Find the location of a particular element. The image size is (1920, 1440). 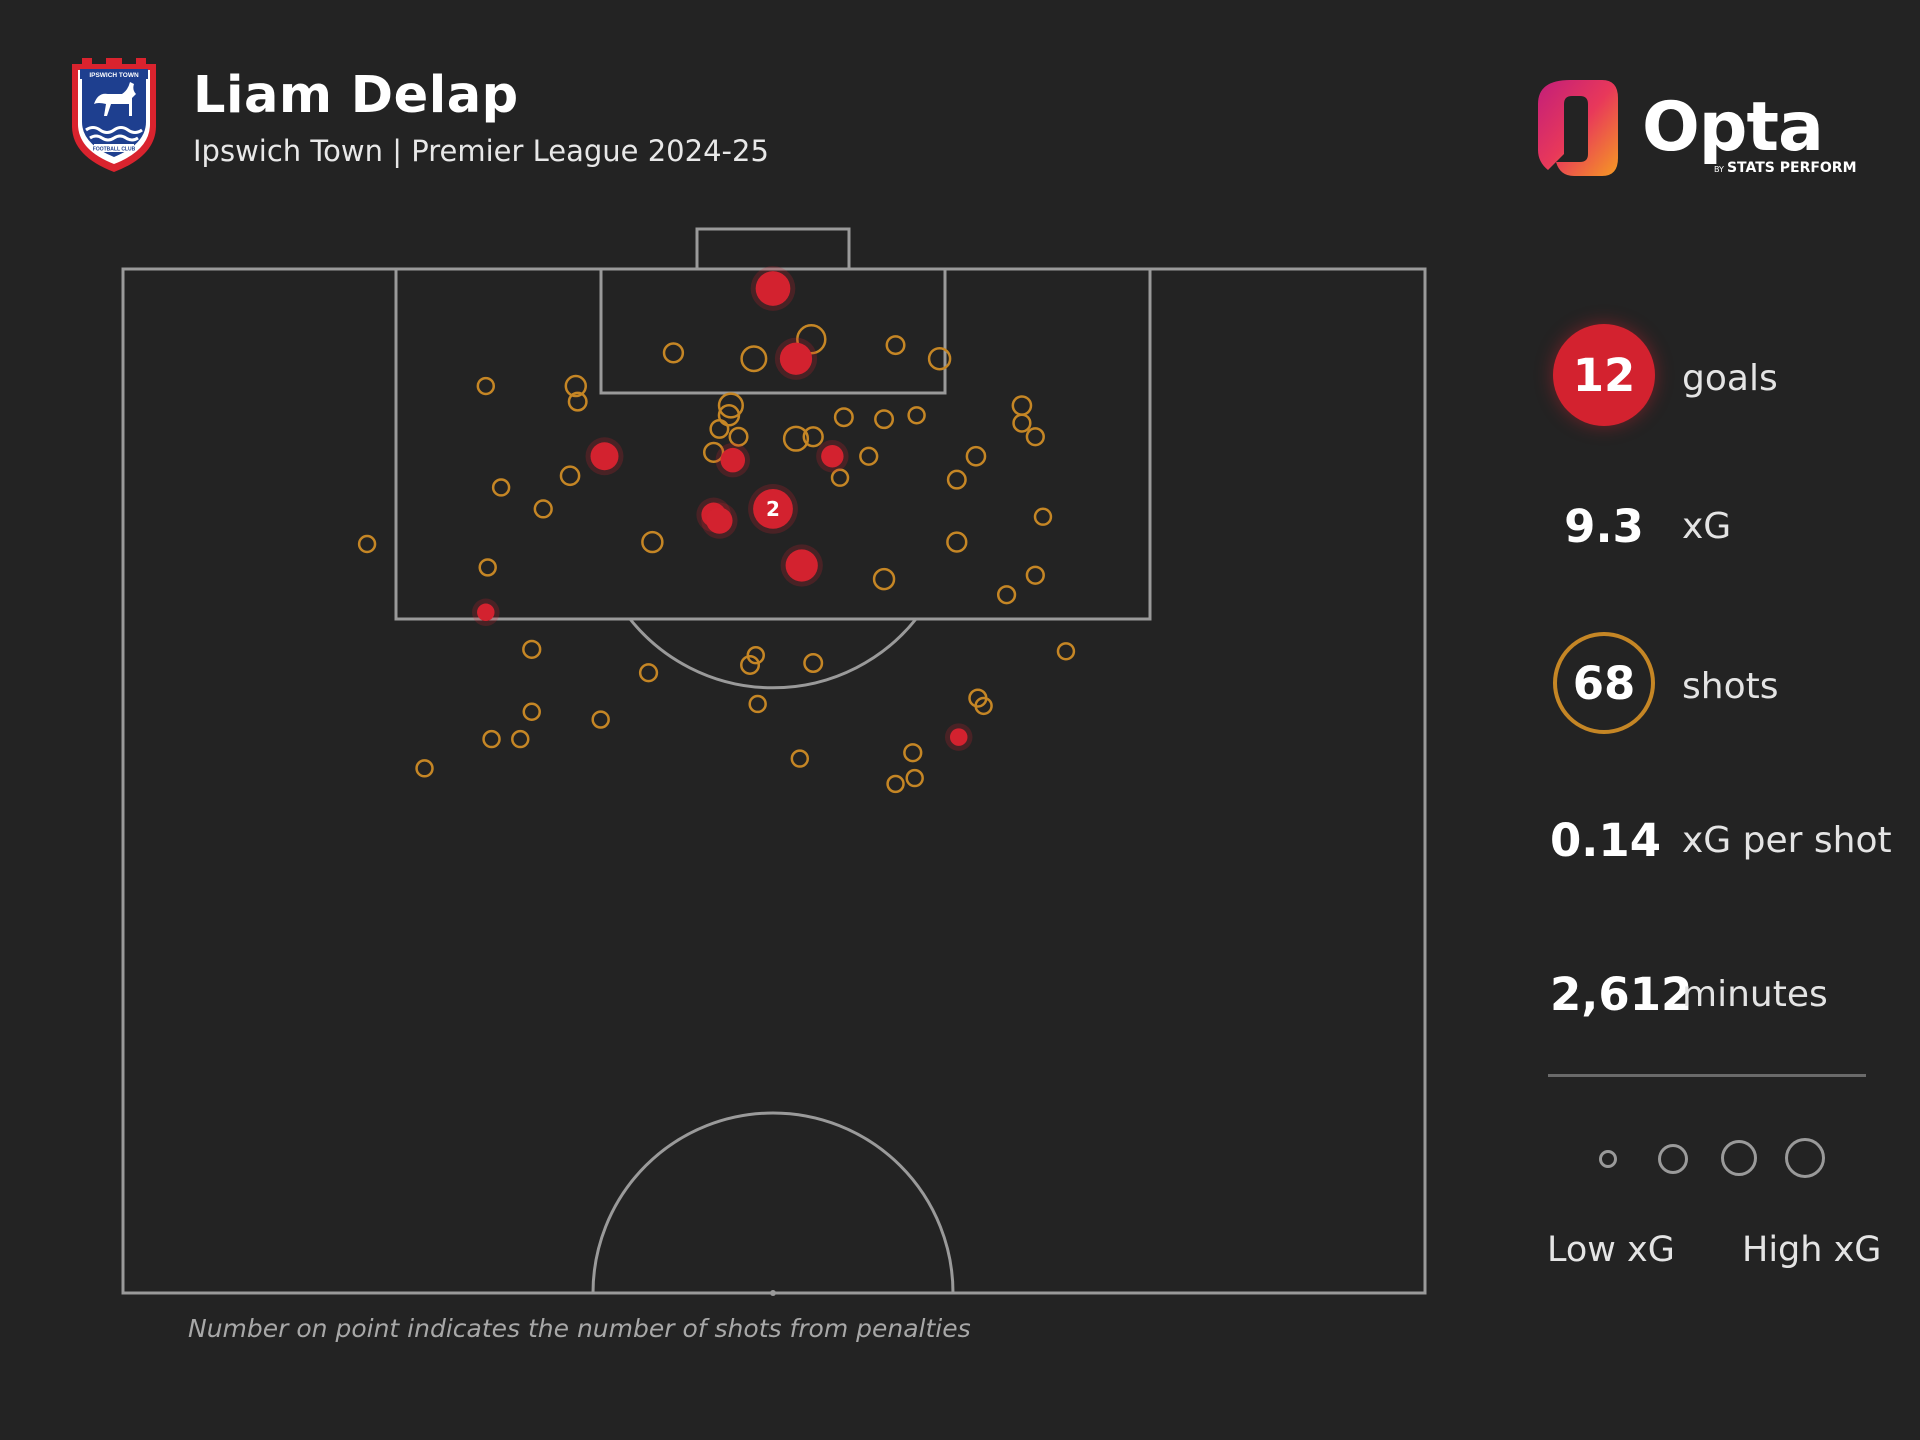

legend-ring-largest is located at coordinates (1805, 1158).